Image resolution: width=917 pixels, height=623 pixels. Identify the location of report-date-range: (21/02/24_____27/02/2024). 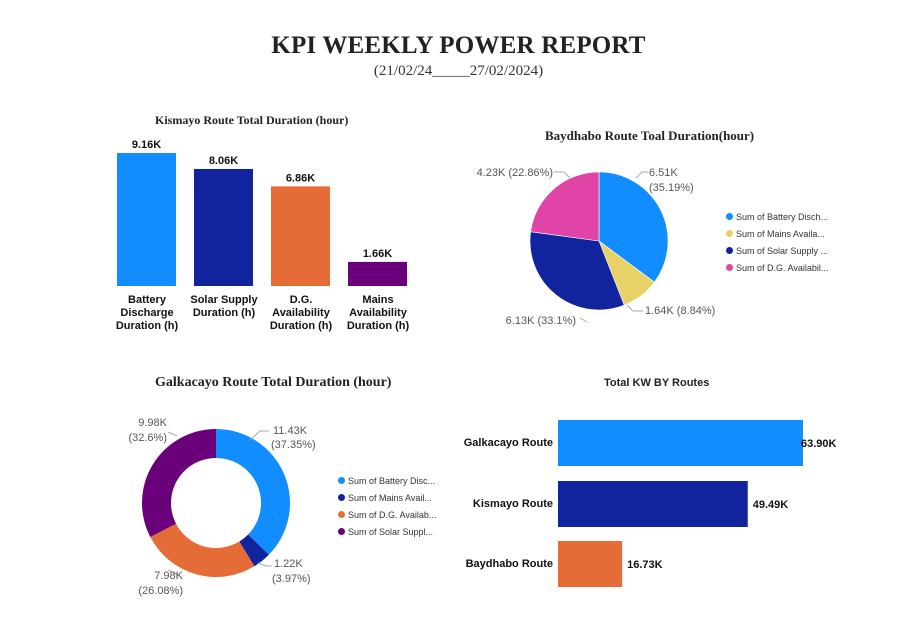
(458, 71).